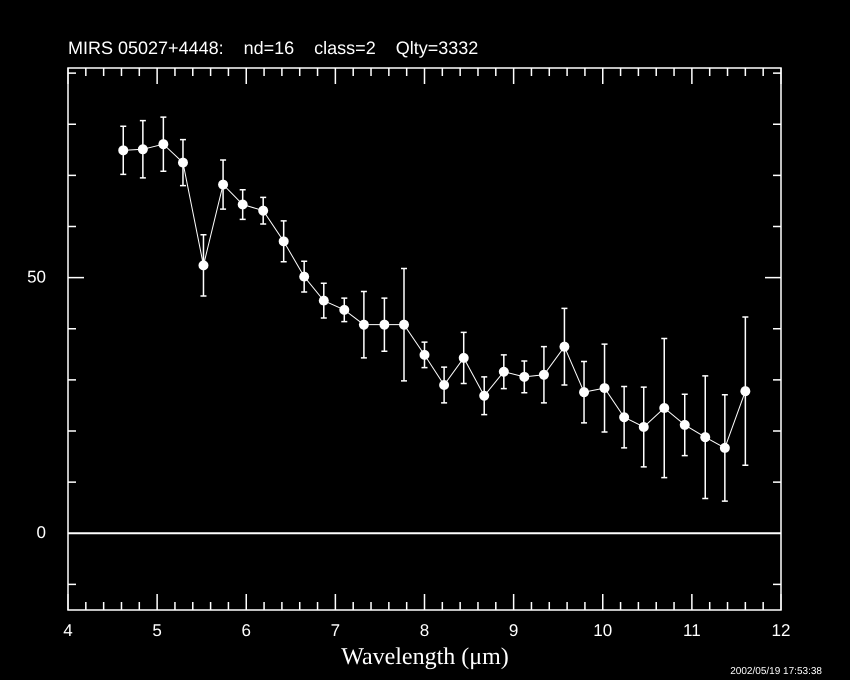 Image resolution: width=850 pixels, height=680 pixels. What do you see at coordinates (273, 48) in the screenshot?
I see `chart-title: MIRS 05027+4448: nd=16 class=2 Qlty=3332` at bounding box center [273, 48].